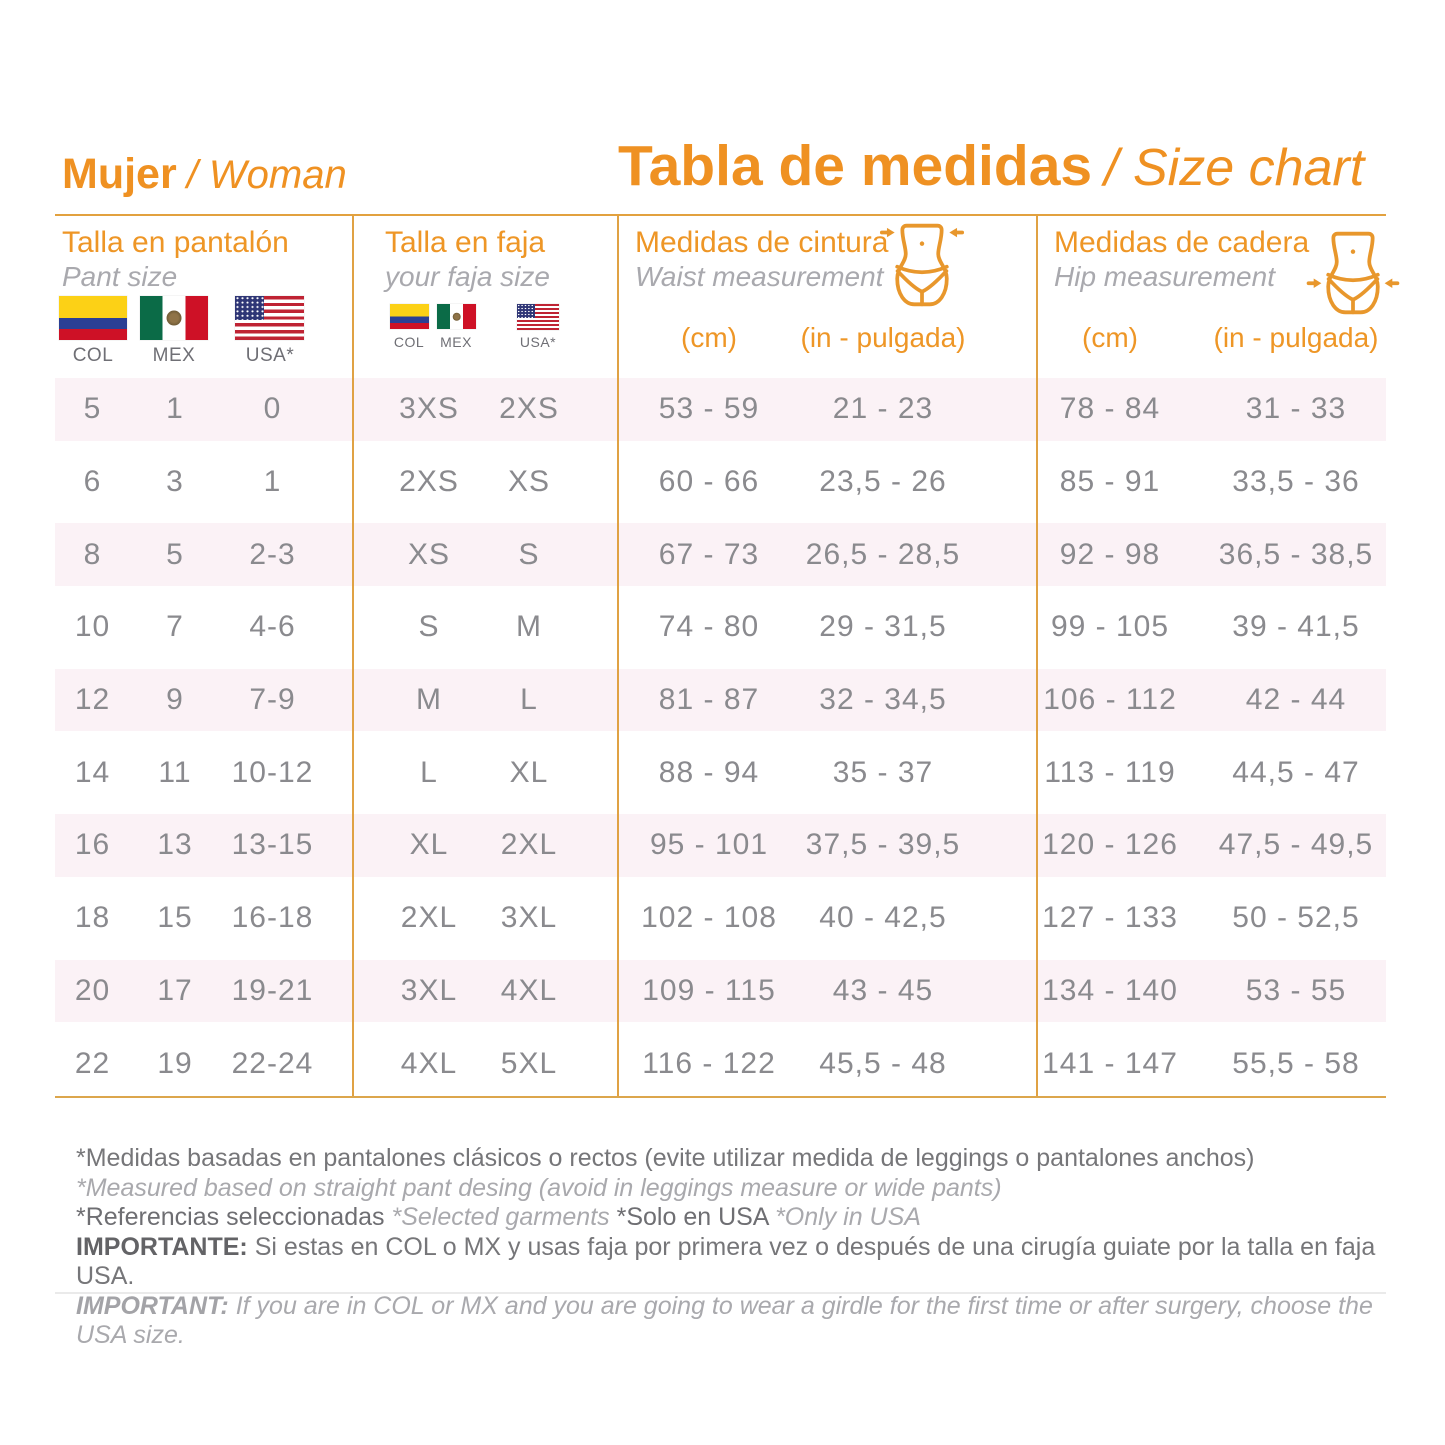 This screenshot has width=1445, height=1445. What do you see at coordinates (529, 482) in the screenshot?
I see `cell-faja-usa: XS` at bounding box center [529, 482].